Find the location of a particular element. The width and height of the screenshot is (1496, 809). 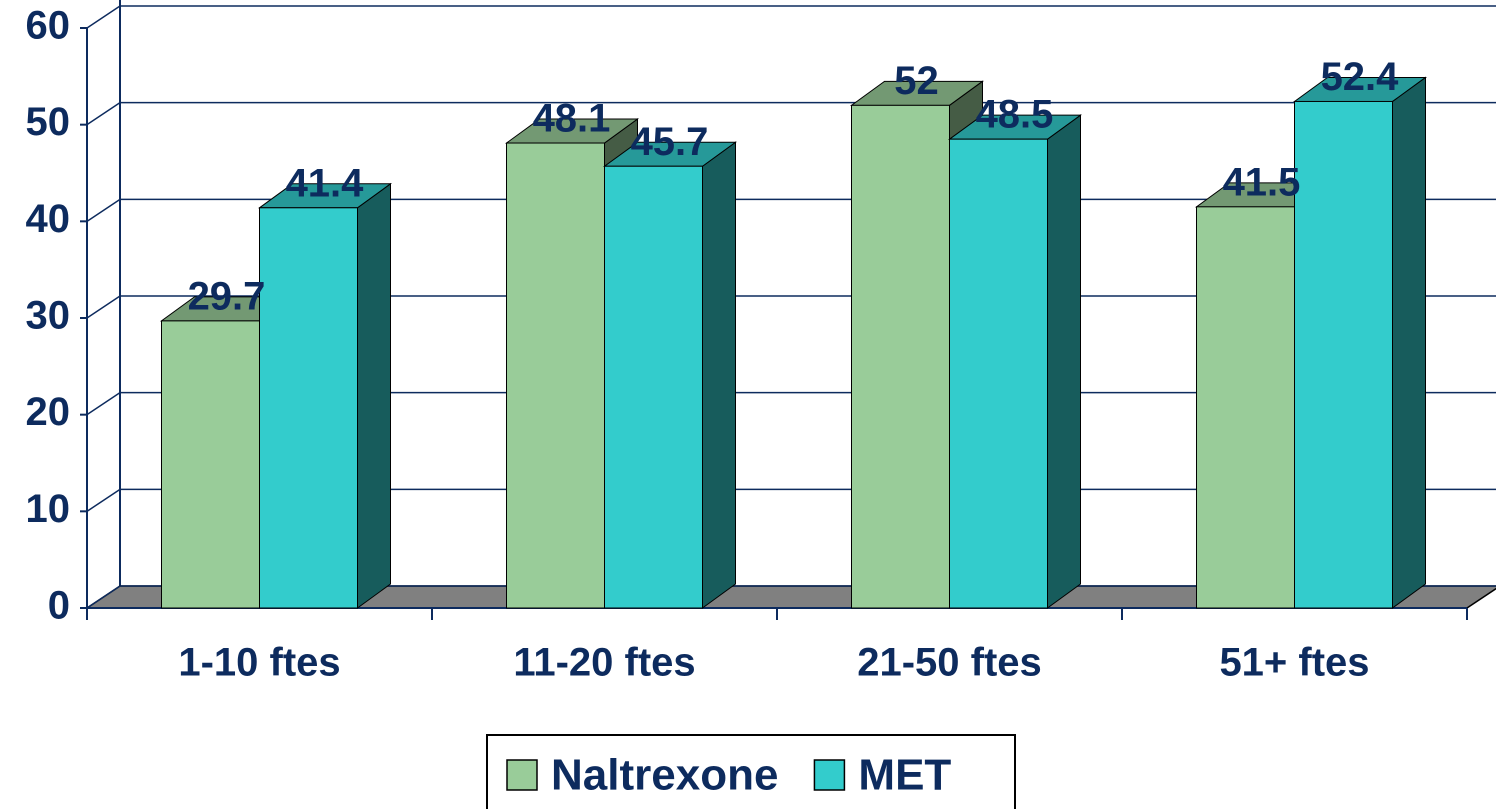

data-label: 52 is located at coordinates (916, 81).